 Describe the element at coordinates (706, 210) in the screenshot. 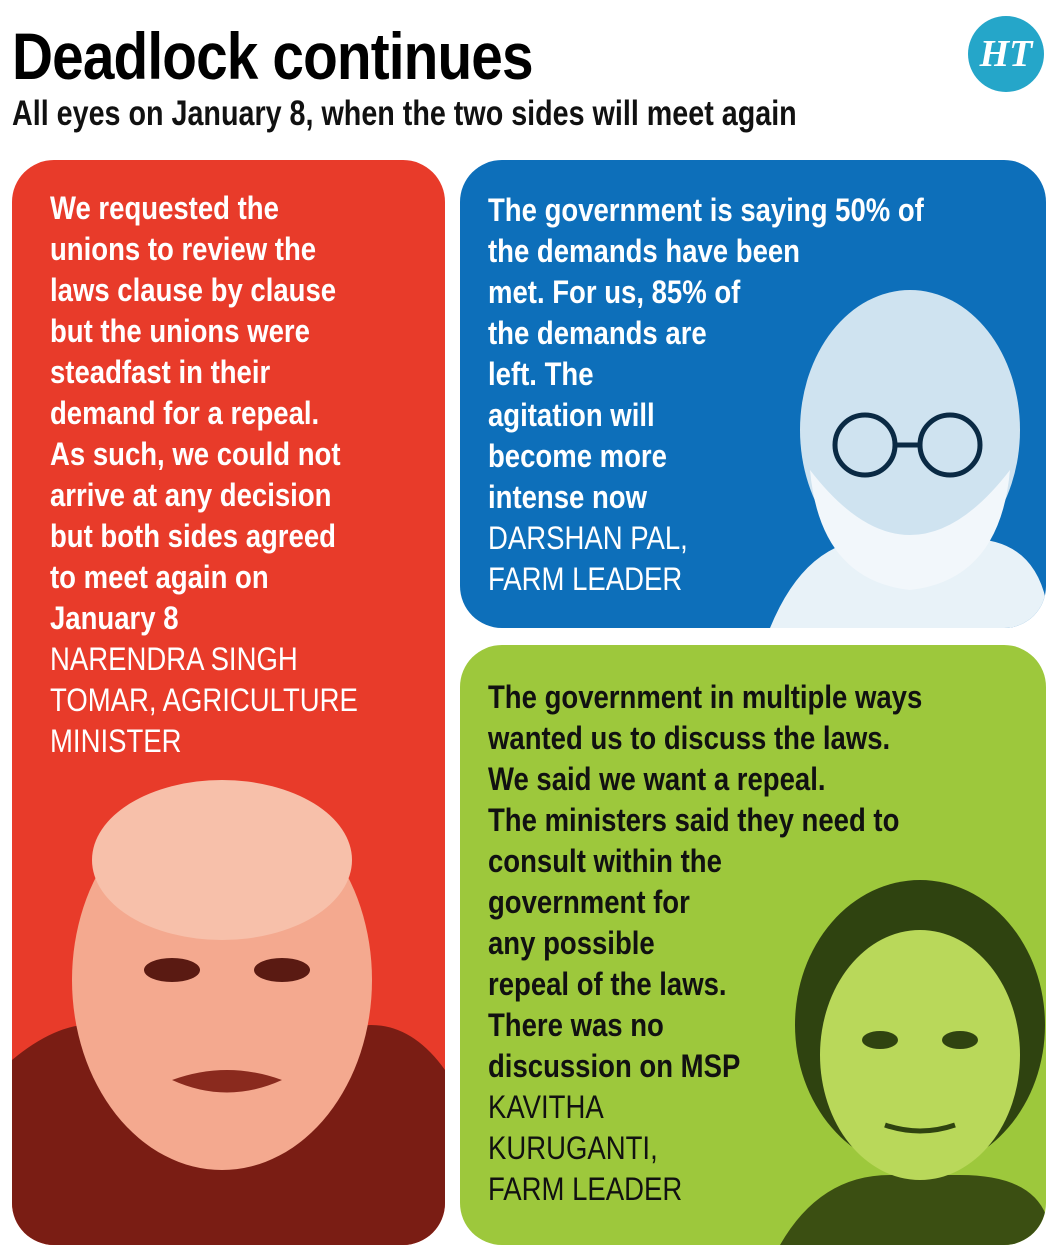

I see `quote-line: The government is saying 50% of` at that location.